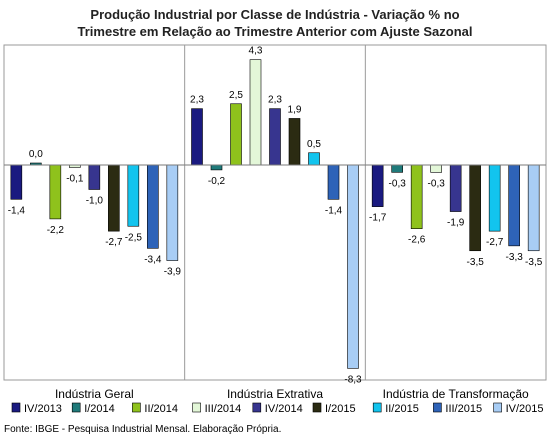 Image resolution: width=550 pixels, height=440 pixels. What do you see at coordinates (56, 230) in the screenshot?
I see `data-label: -2,2` at bounding box center [56, 230].